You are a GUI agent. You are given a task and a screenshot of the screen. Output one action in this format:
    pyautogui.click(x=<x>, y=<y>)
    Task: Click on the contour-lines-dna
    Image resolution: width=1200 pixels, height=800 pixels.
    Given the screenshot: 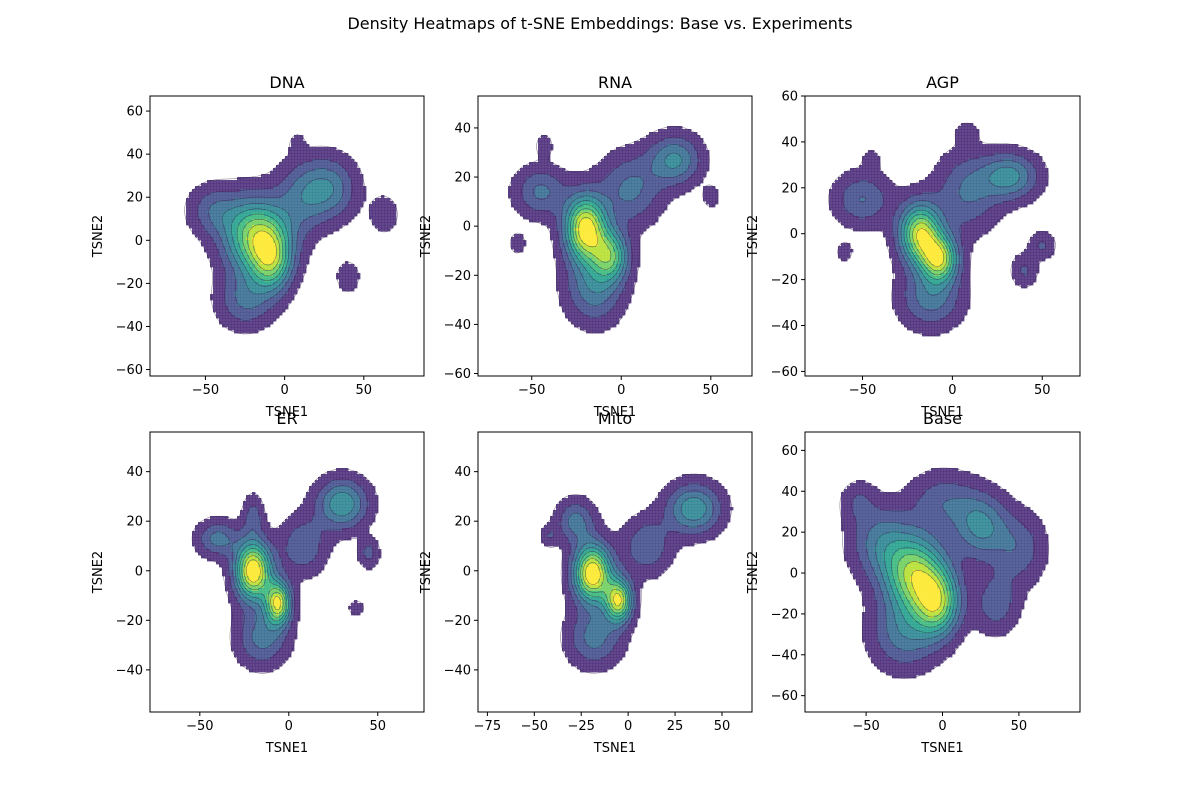 What is the action you would take?
    pyautogui.click(x=291, y=234)
    